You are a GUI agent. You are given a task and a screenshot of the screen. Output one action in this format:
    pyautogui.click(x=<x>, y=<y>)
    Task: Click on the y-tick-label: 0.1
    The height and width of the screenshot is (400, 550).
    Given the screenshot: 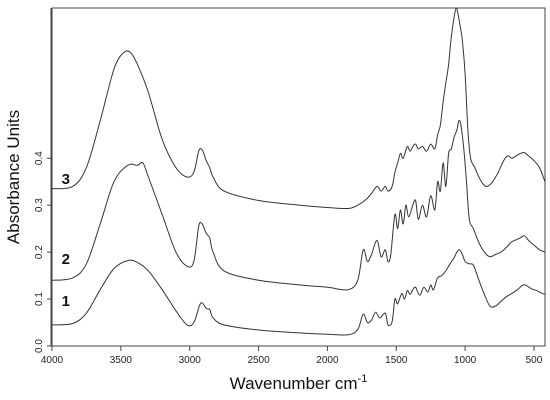 What is the action you would take?
    pyautogui.click(x=39, y=299)
    